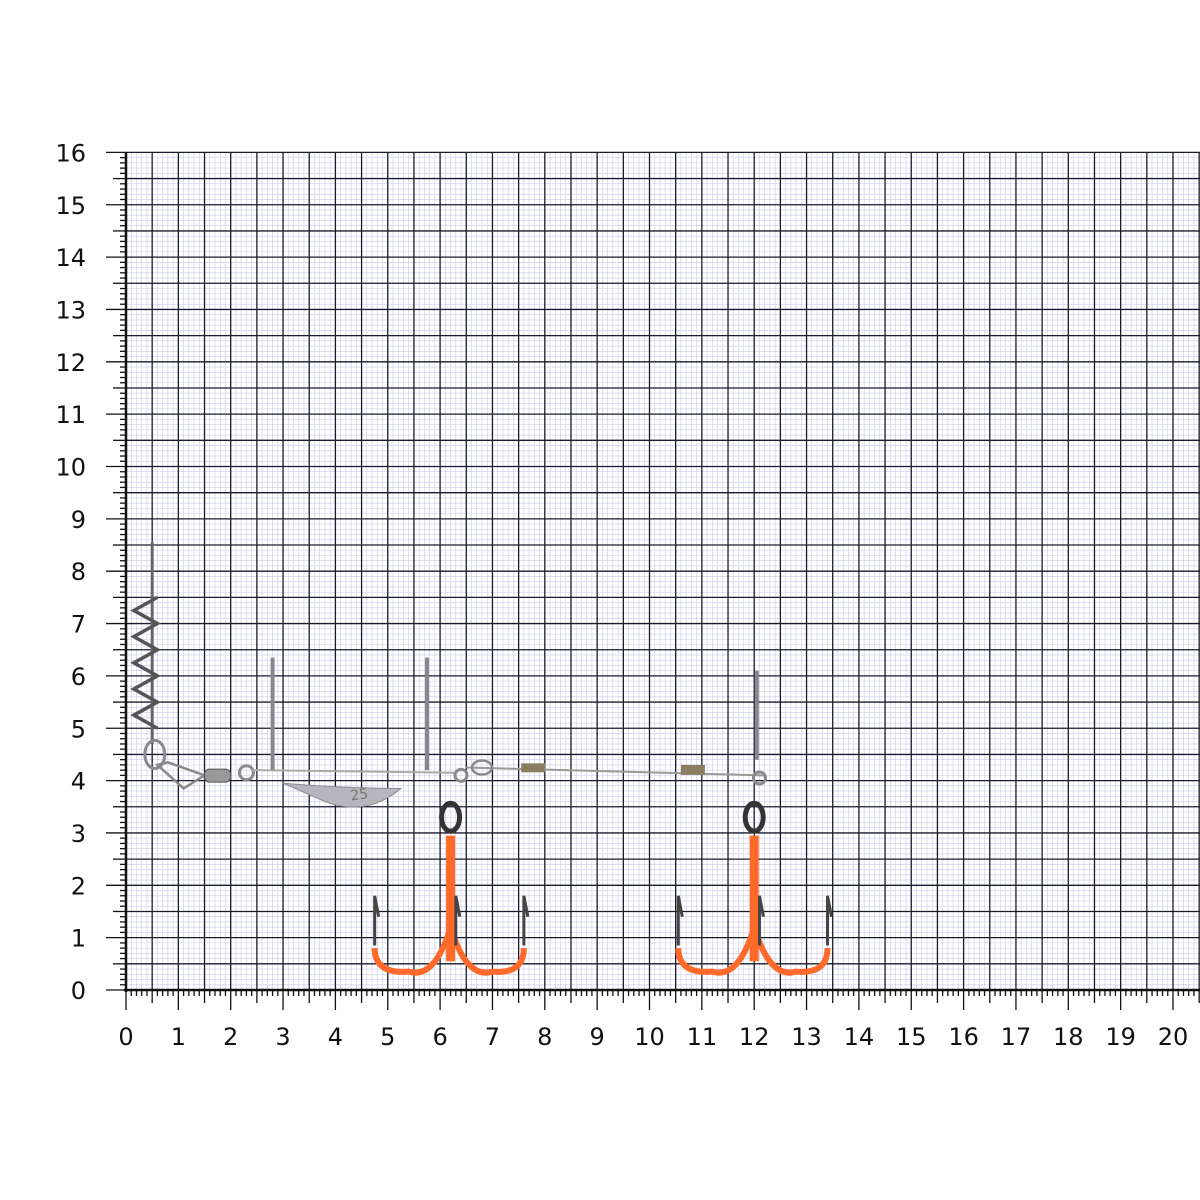 Image resolution: width=1200 pixels, height=1200 pixels. I want to click on x-tick-label: 20, so click(1173, 1037).